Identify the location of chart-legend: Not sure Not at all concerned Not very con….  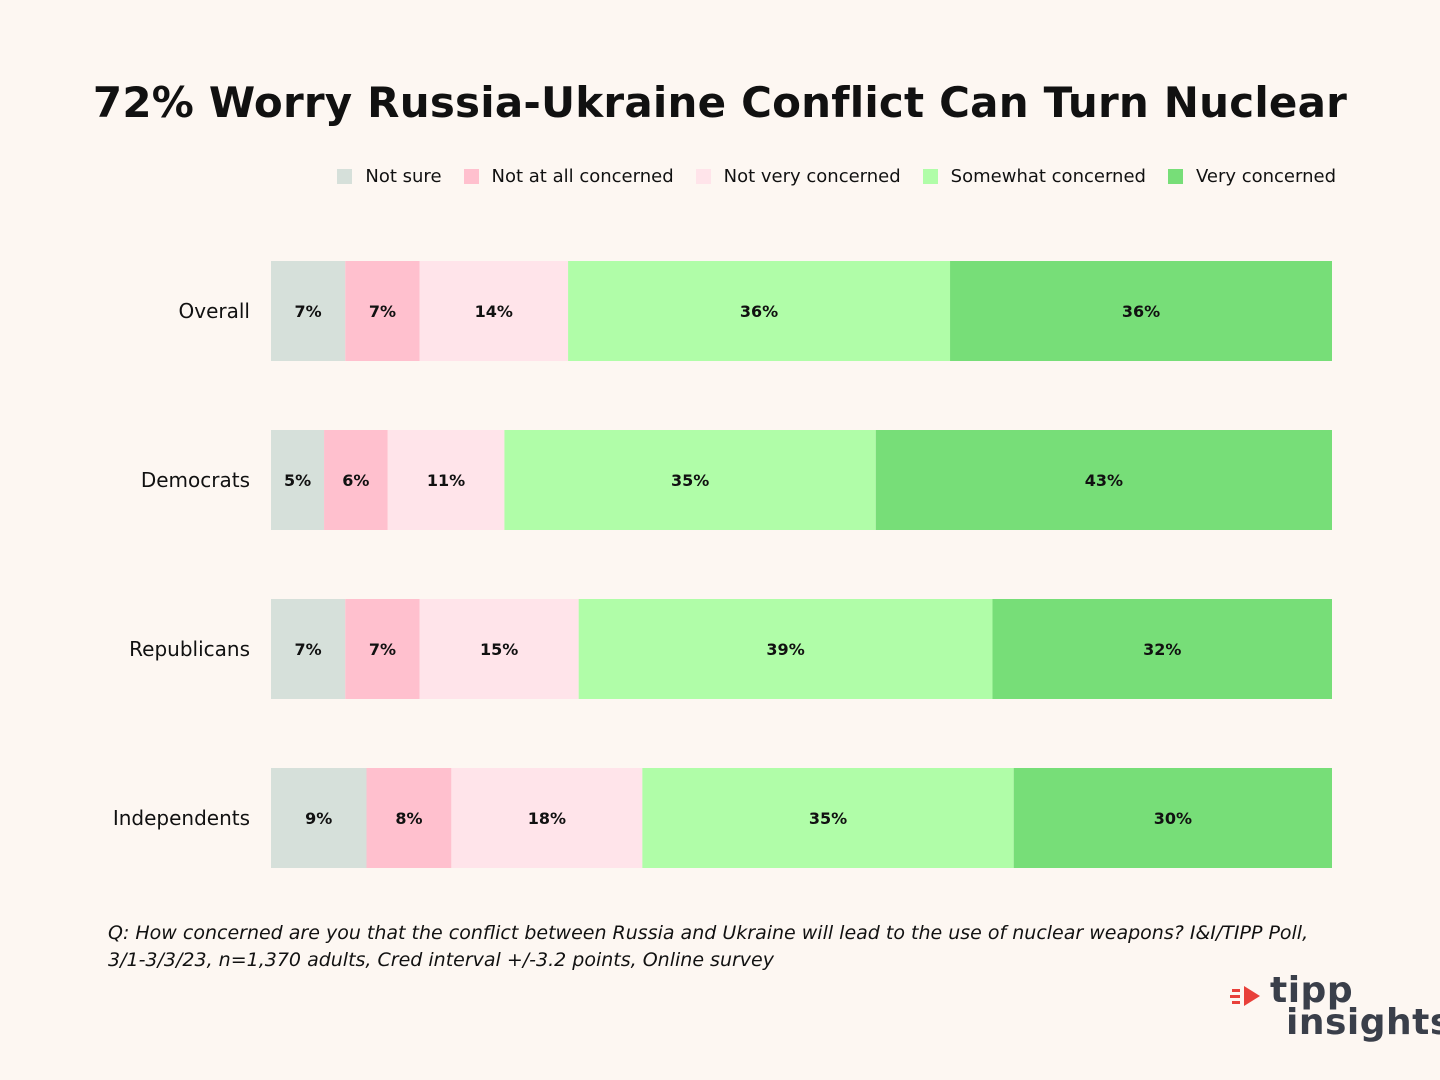
(825, 176).